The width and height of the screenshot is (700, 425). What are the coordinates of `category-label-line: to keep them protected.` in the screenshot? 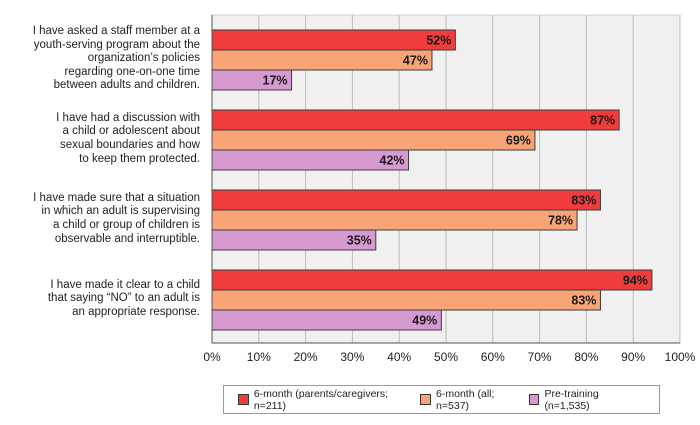 It's located at (139, 158).